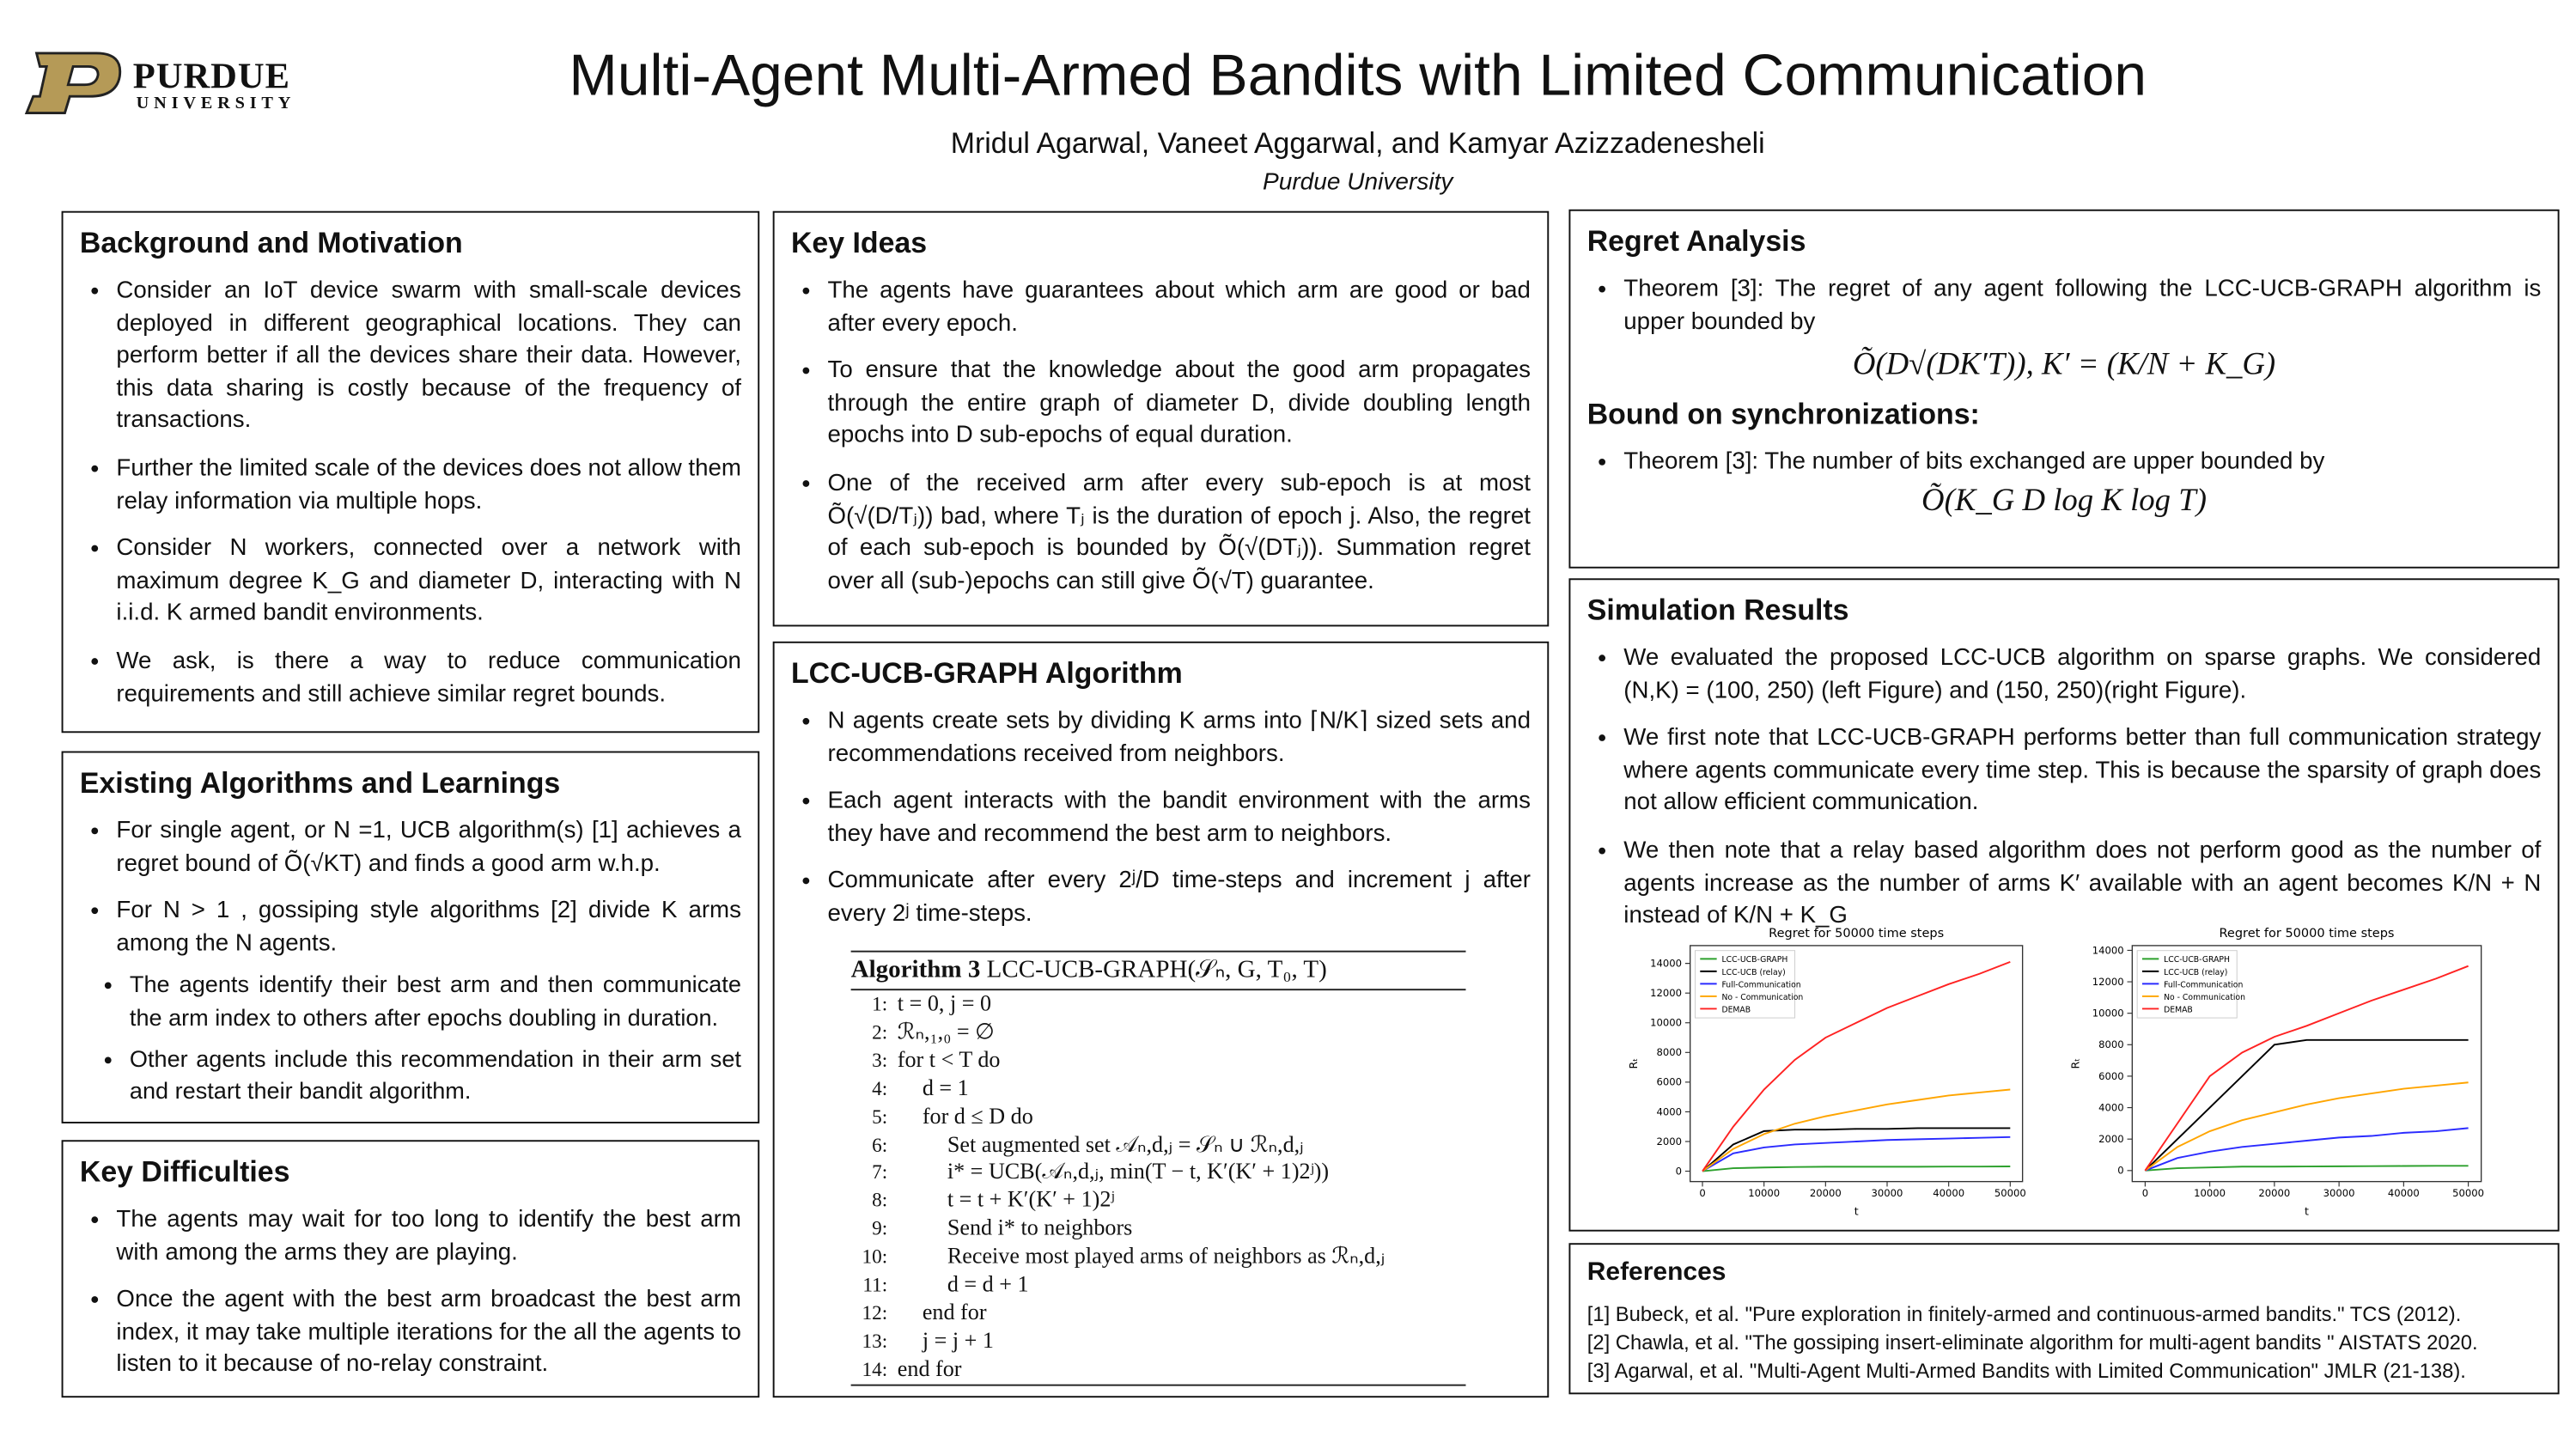  Describe the element at coordinates (915, 970) in the screenshot. I see `algorithm-number: Algorithm 3` at that location.